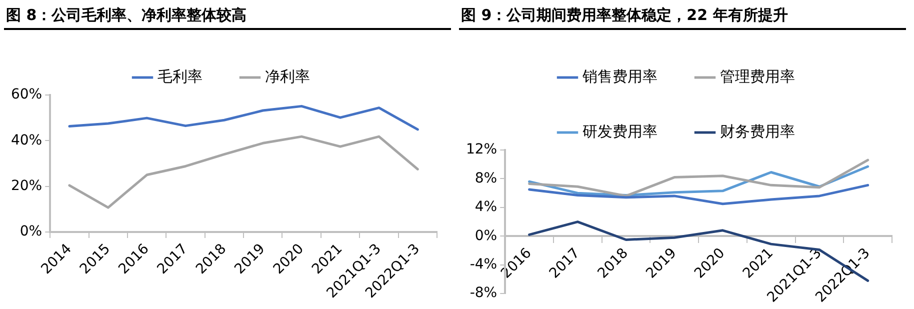  What do you see at coordinates (486, 207) in the screenshot?
I see `y-tick-label: 4%` at bounding box center [486, 207].